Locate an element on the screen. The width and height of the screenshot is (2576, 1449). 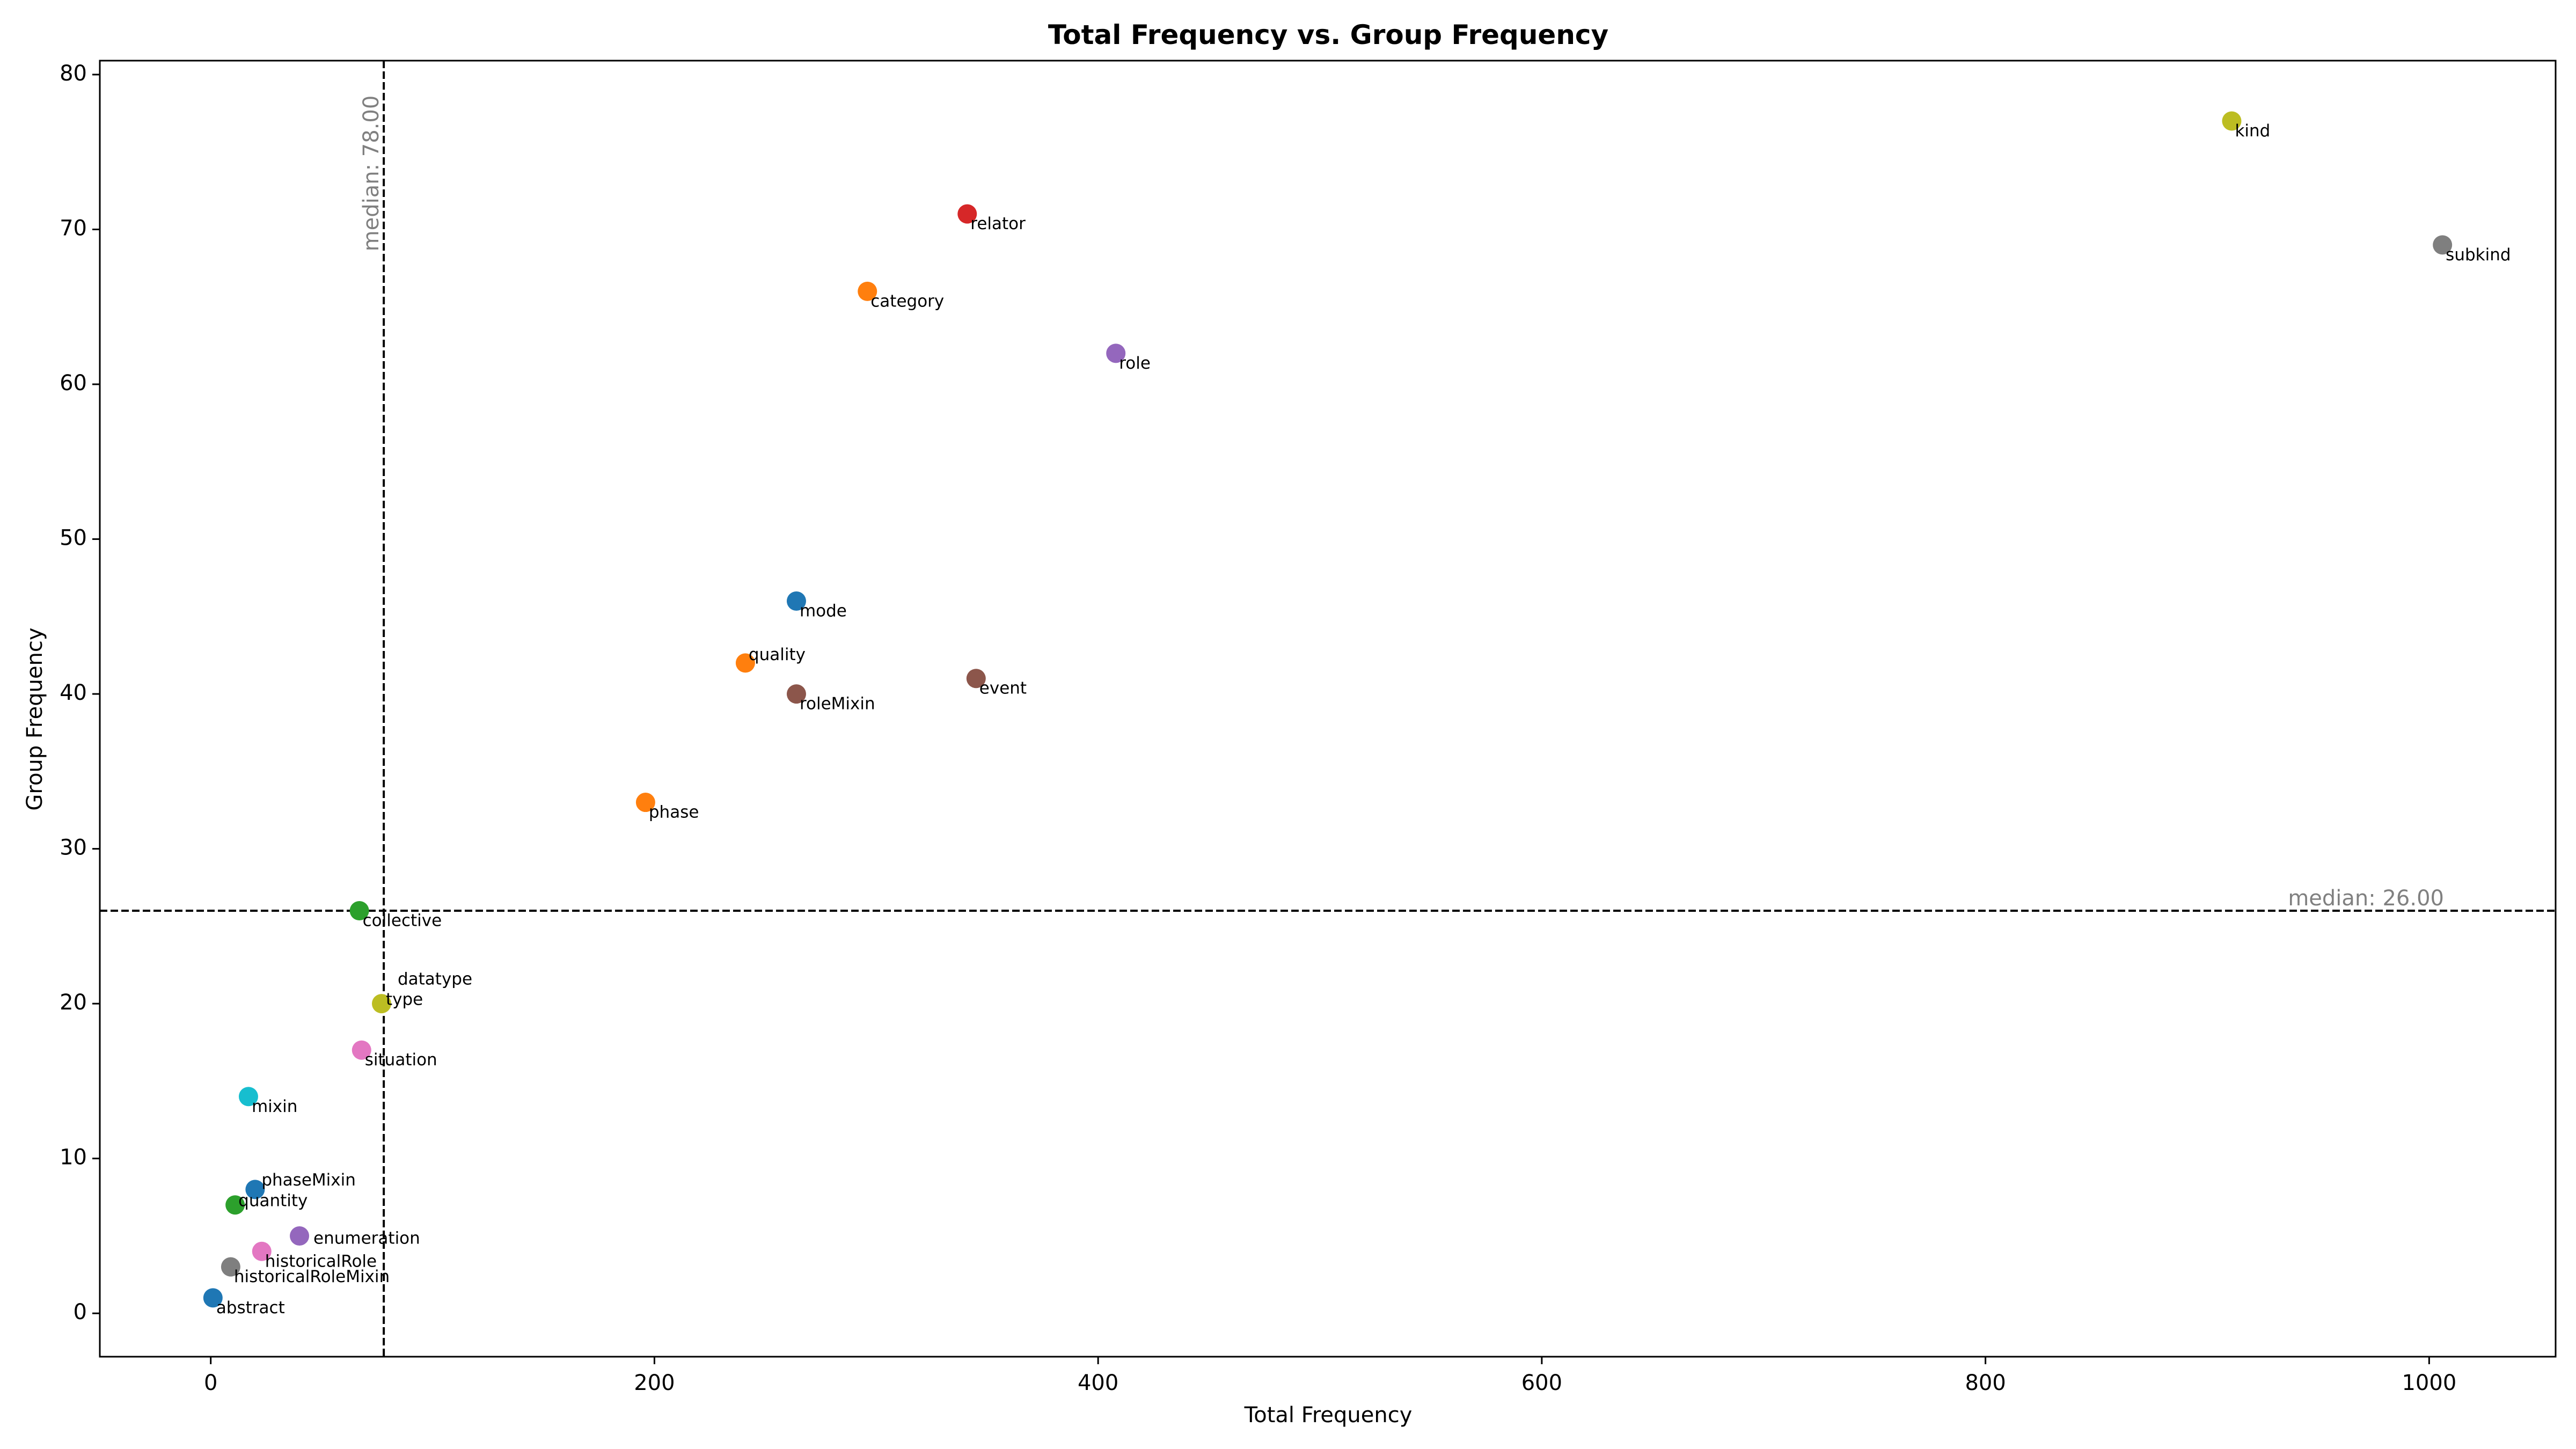
point-label-phaseMixin: phaseMixin is located at coordinates (308, 1180).